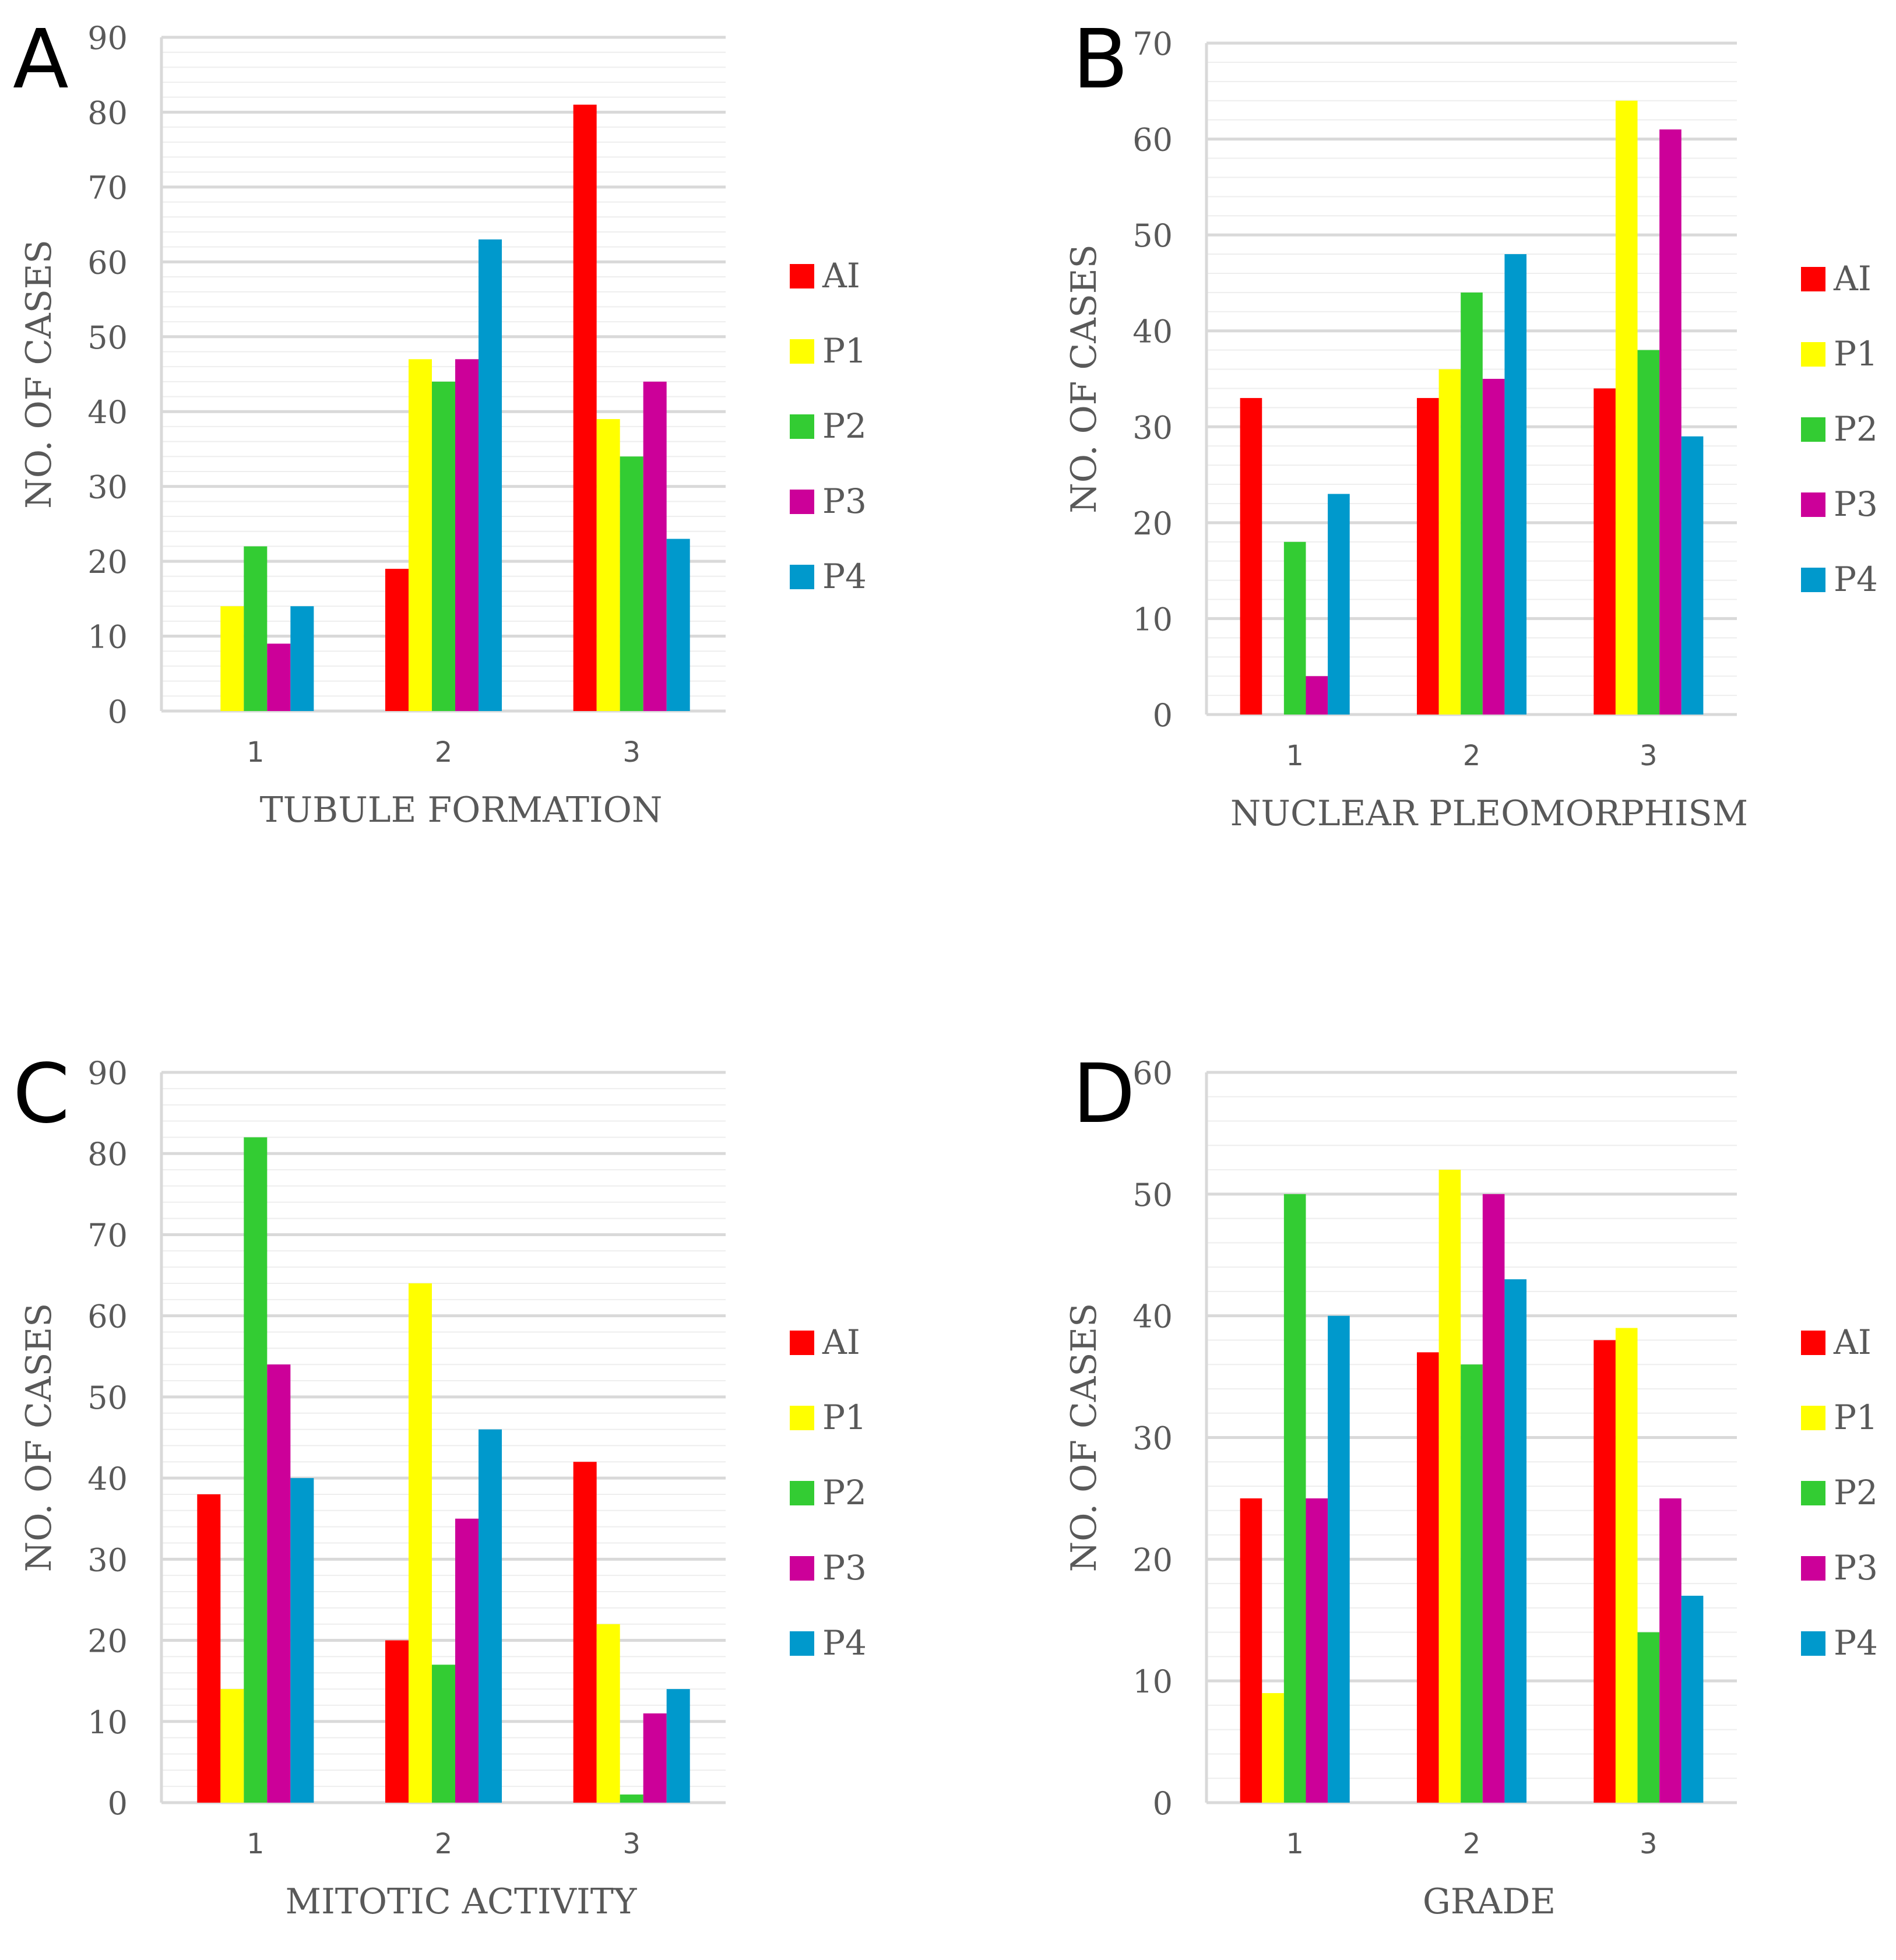 The image size is (1896, 1960). I want to click on x-tick-label: 3, so click(1649, 756).